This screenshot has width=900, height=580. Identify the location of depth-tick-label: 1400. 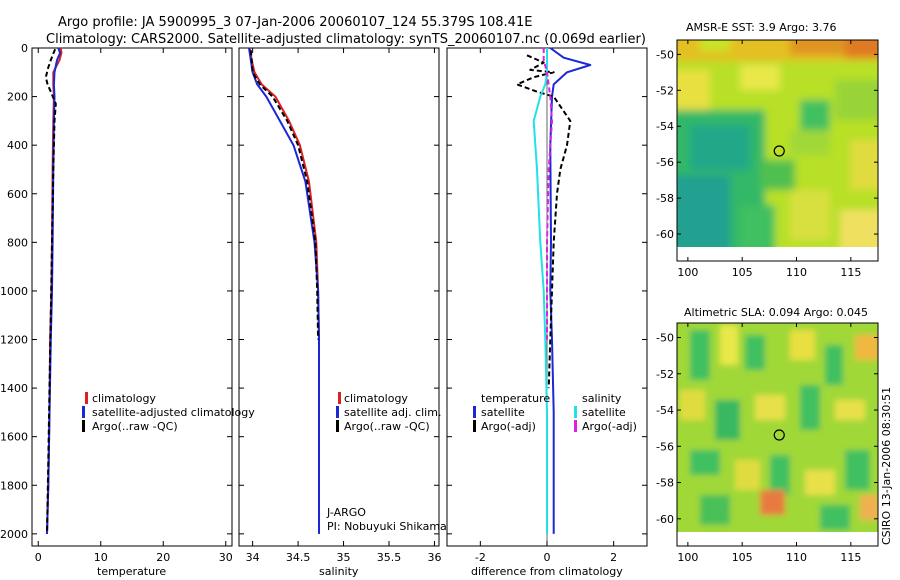
(14, 388).